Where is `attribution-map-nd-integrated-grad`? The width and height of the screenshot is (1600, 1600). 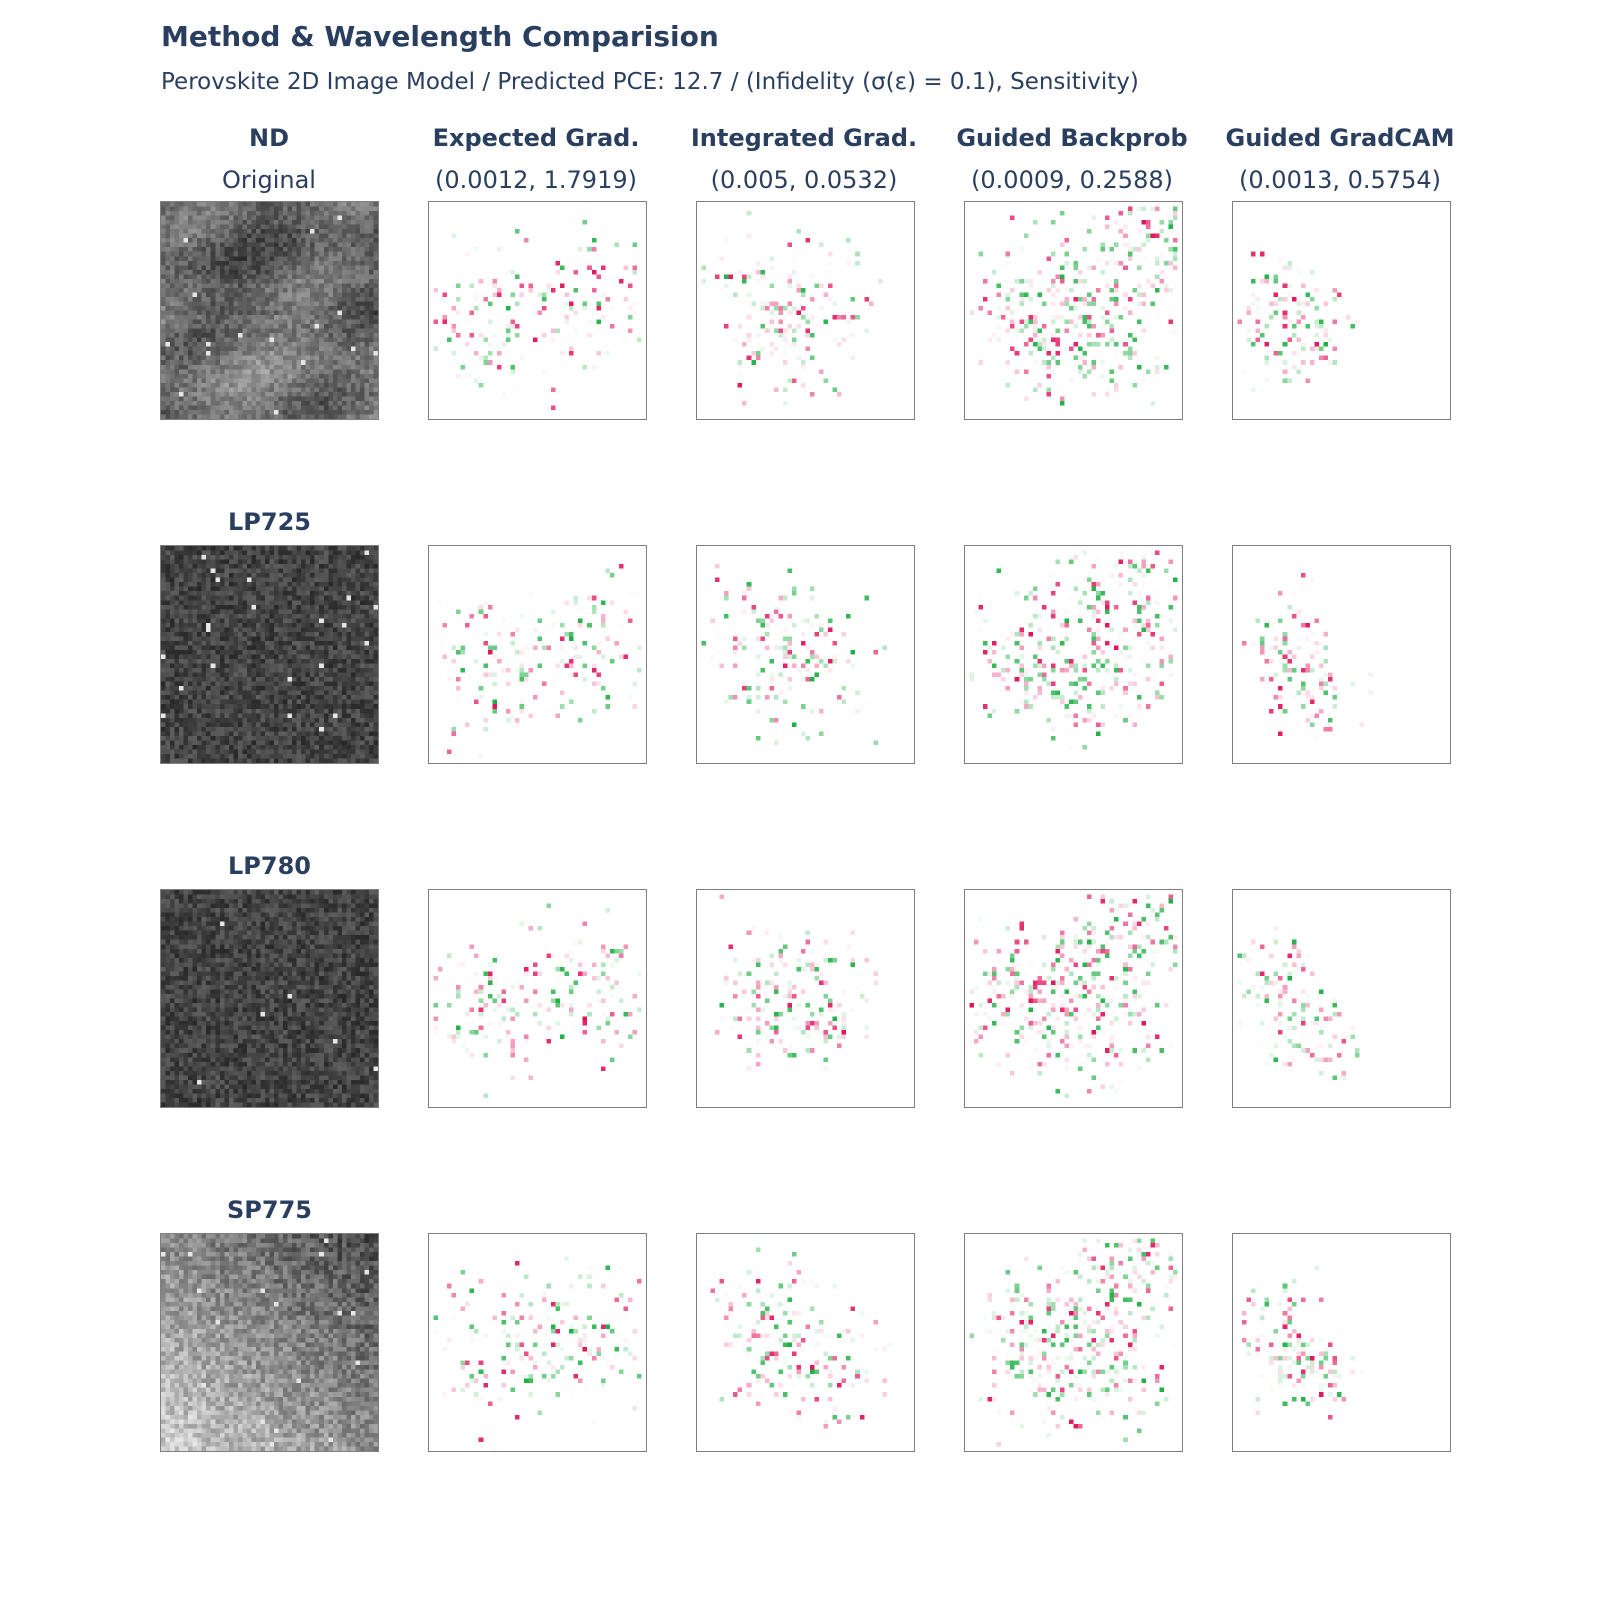
attribution-map-nd-integrated-grad is located at coordinates (805, 310).